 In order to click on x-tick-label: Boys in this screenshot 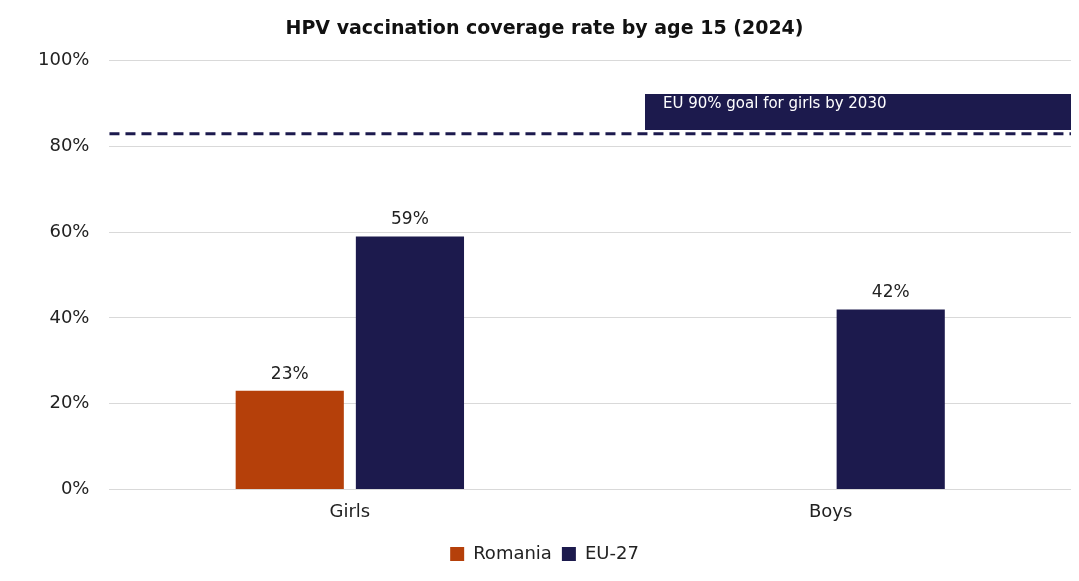, I will do `click(830, 510)`.